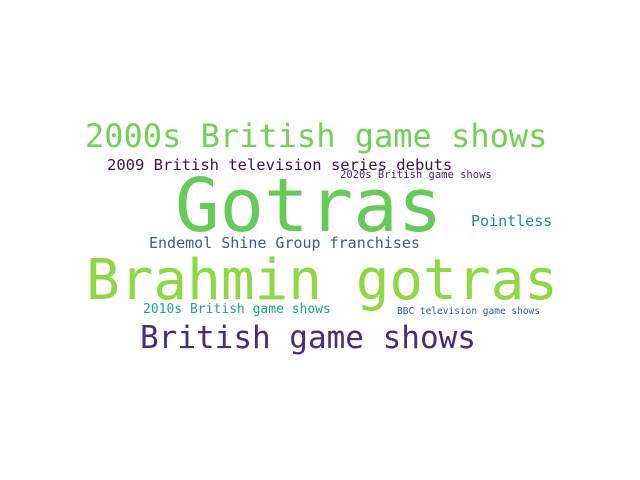 Image resolution: width=640 pixels, height=480 pixels. What do you see at coordinates (280, 165) in the screenshot?
I see `word-2009-british-television-series-debuts: 2009 British television series debuts` at bounding box center [280, 165].